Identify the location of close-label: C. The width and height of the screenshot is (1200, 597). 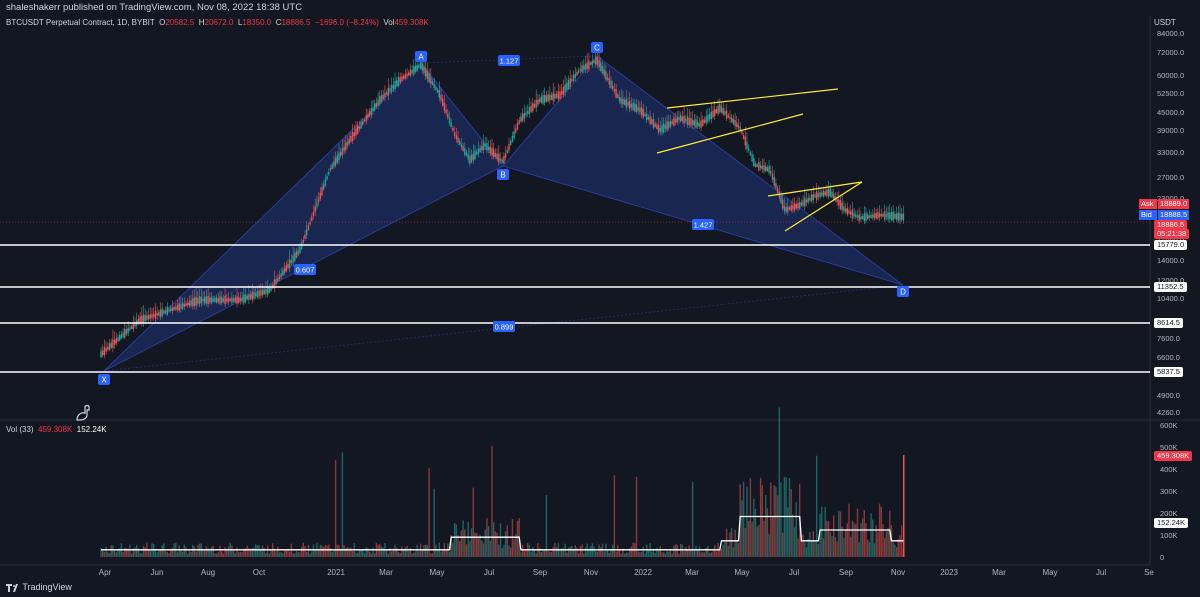
(278, 22).